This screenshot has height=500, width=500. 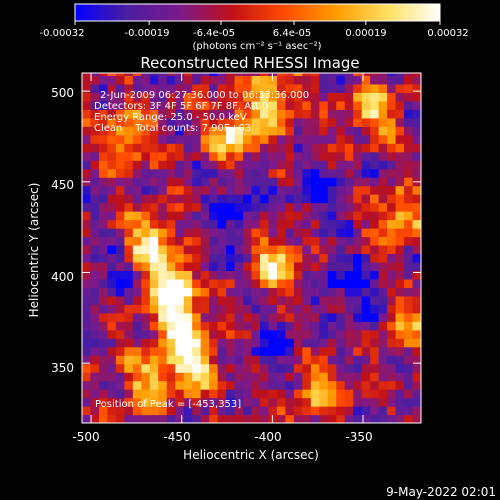 I want to click on y-axis-label: Heliocentric Y (arcsec), so click(x=34, y=250).